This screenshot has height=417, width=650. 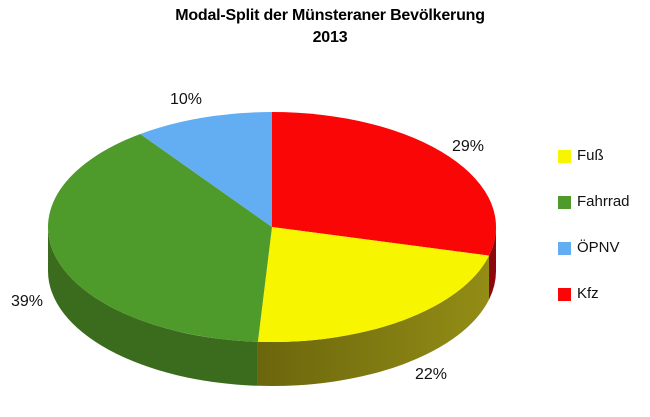 I want to click on legend: Fuß Fahrrad ÖPNV Kfz, so click(x=594, y=240).